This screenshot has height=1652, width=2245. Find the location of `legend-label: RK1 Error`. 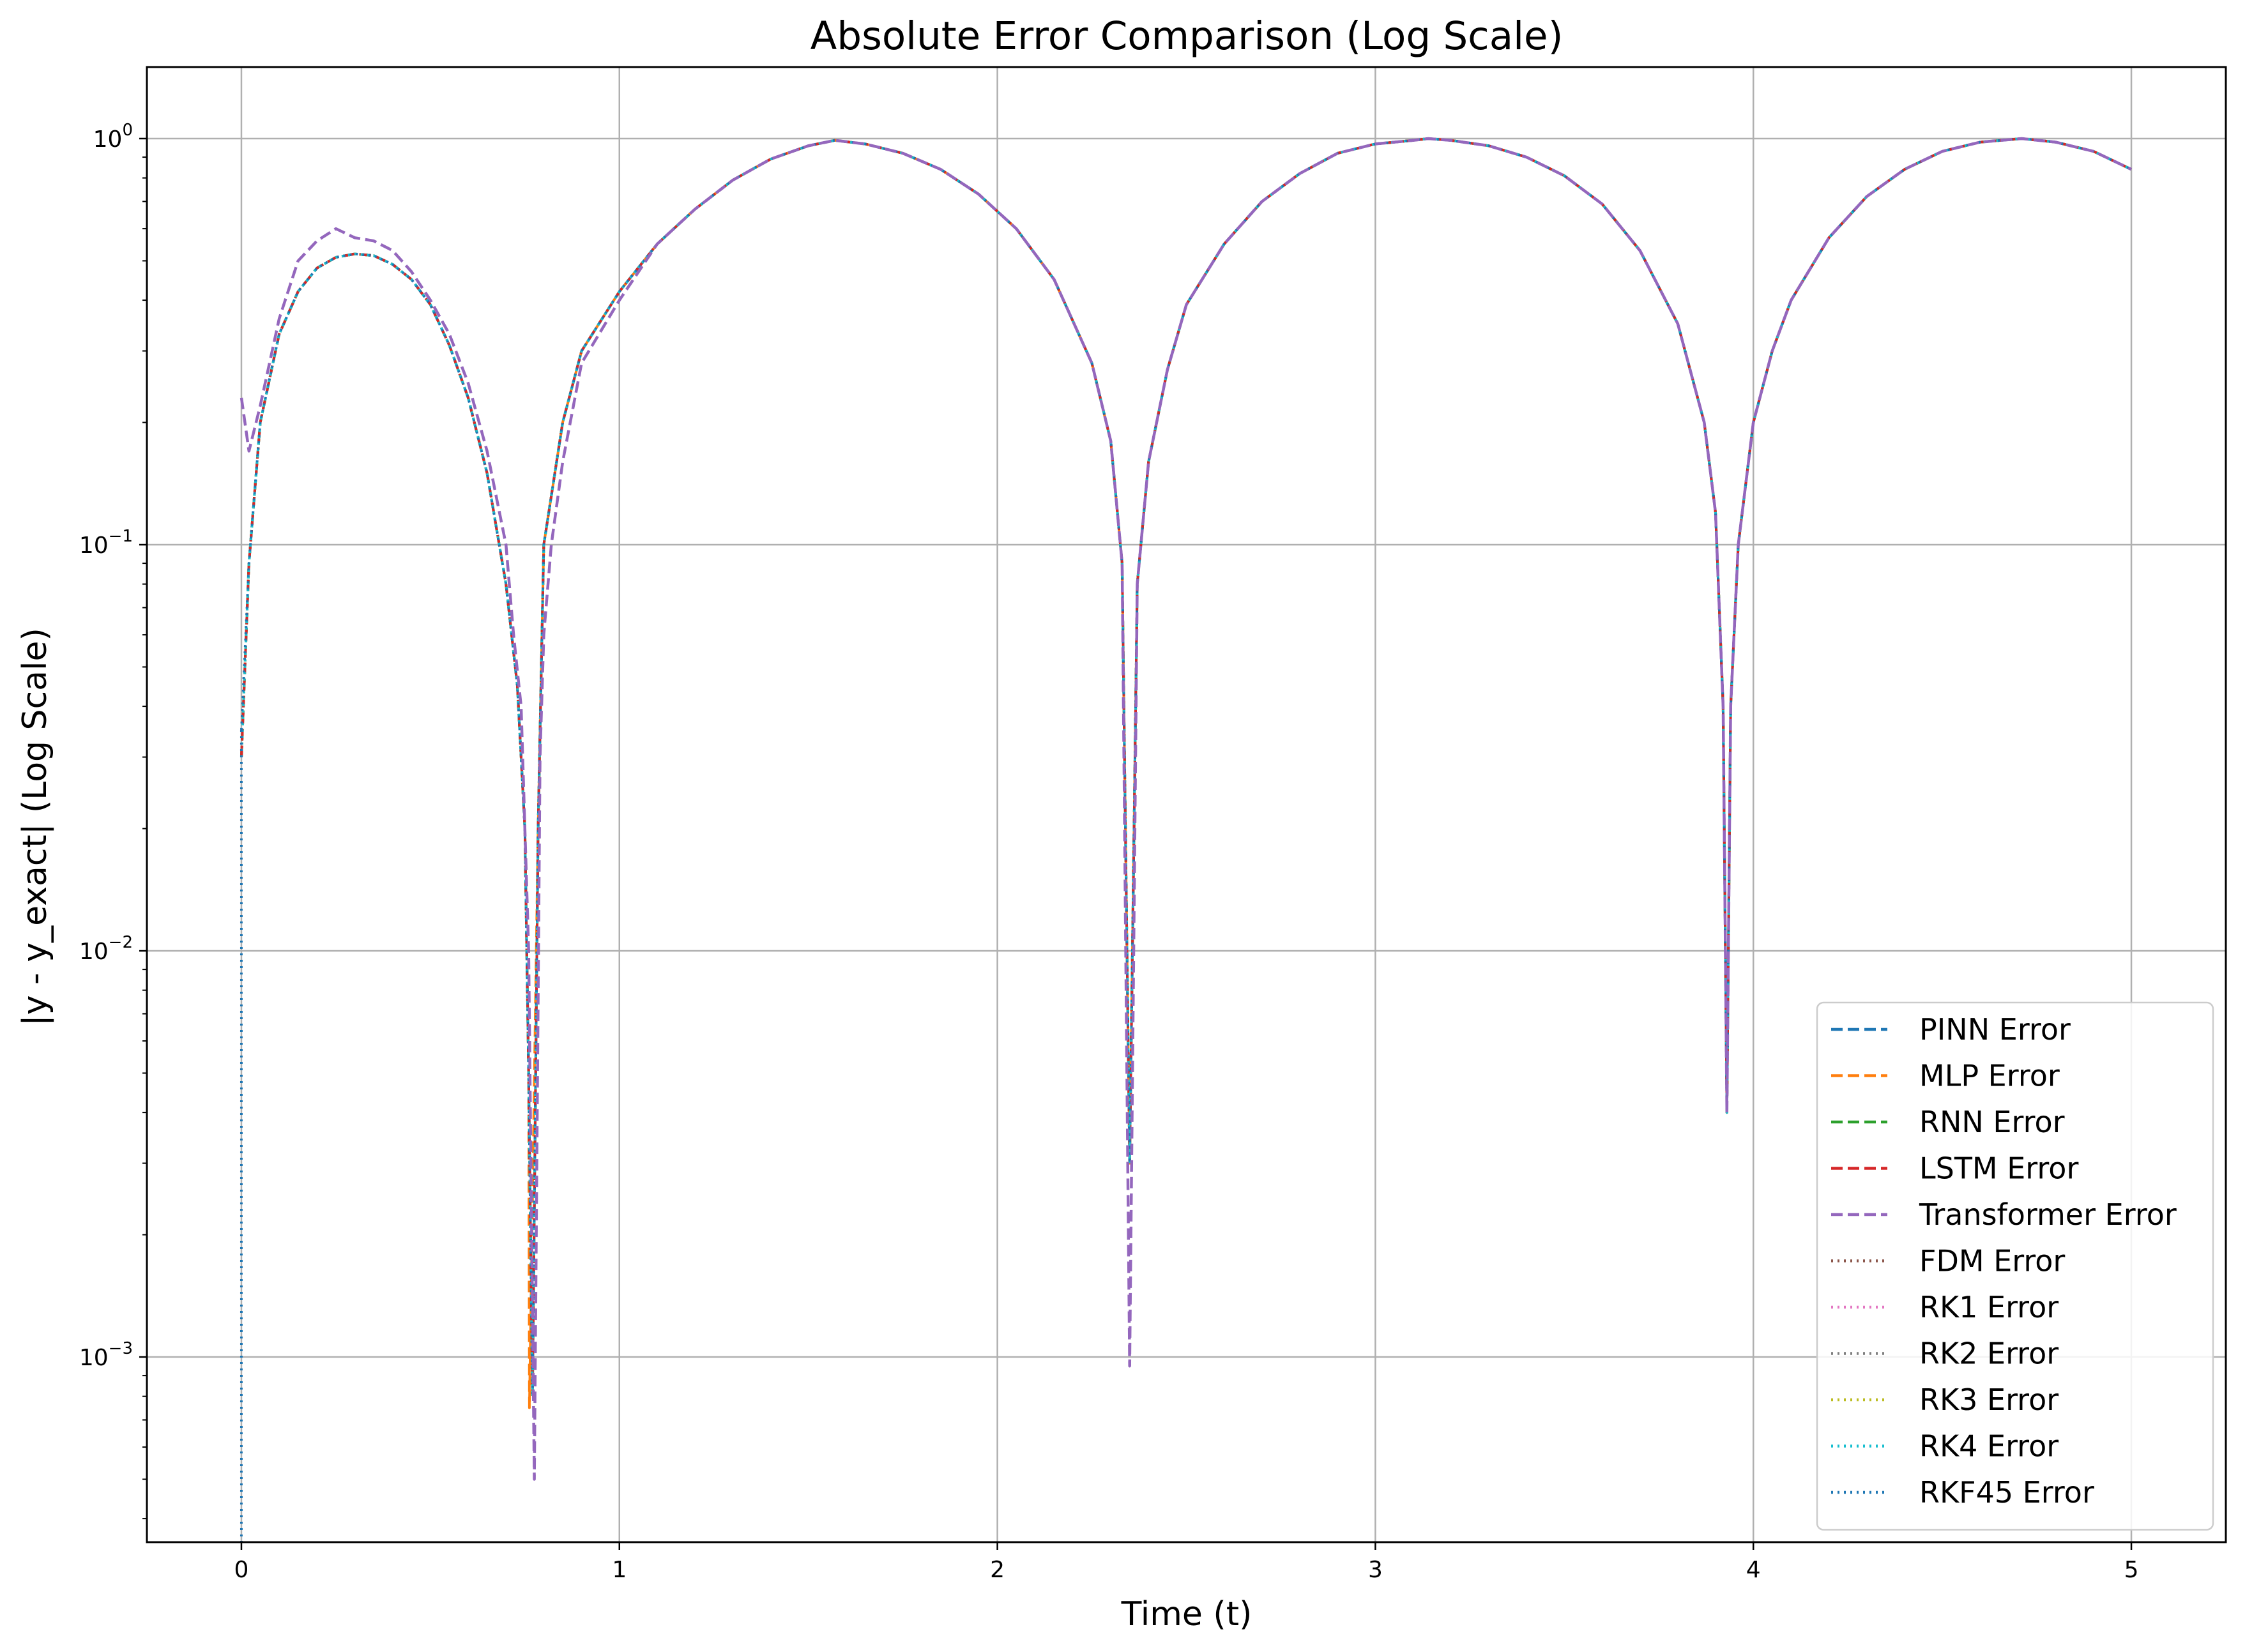

legend-label: RK1 Error is located at coordinates (1989, 1307).